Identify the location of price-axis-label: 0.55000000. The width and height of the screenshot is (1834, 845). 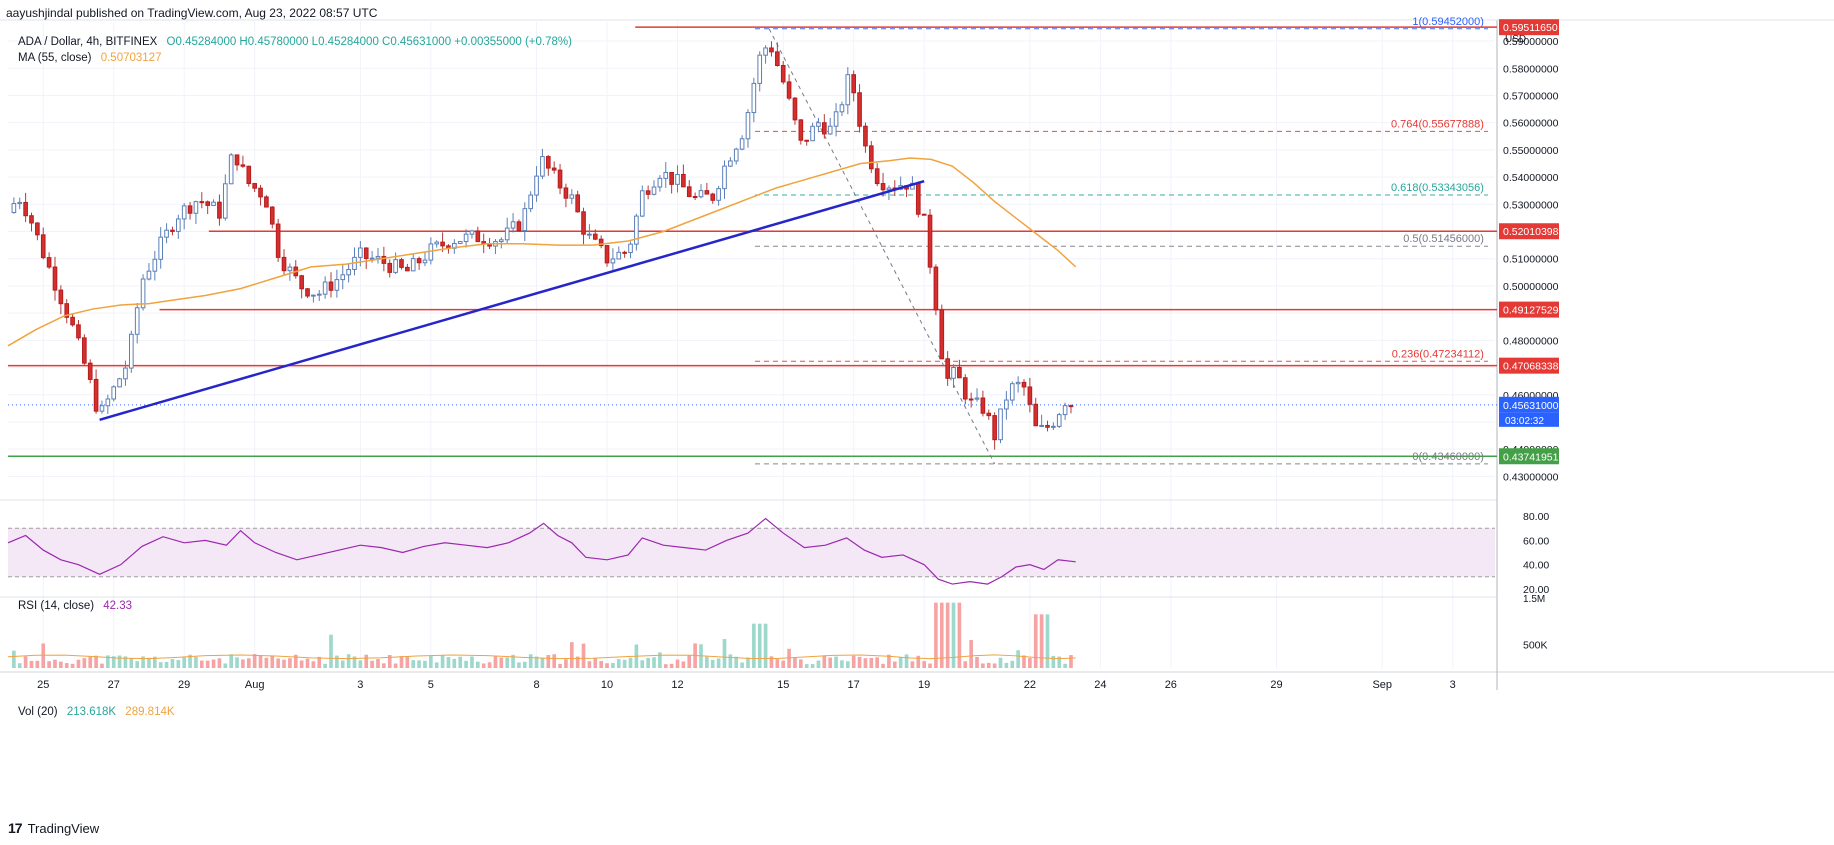
(1531, 151).